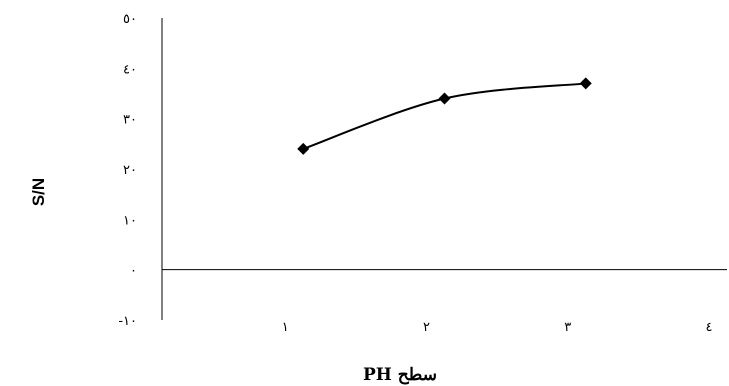  What do you see at coordinates (133, 271) in the screenshot?
I see `y-tick-label: ٠` at bounding box center [133, 271].